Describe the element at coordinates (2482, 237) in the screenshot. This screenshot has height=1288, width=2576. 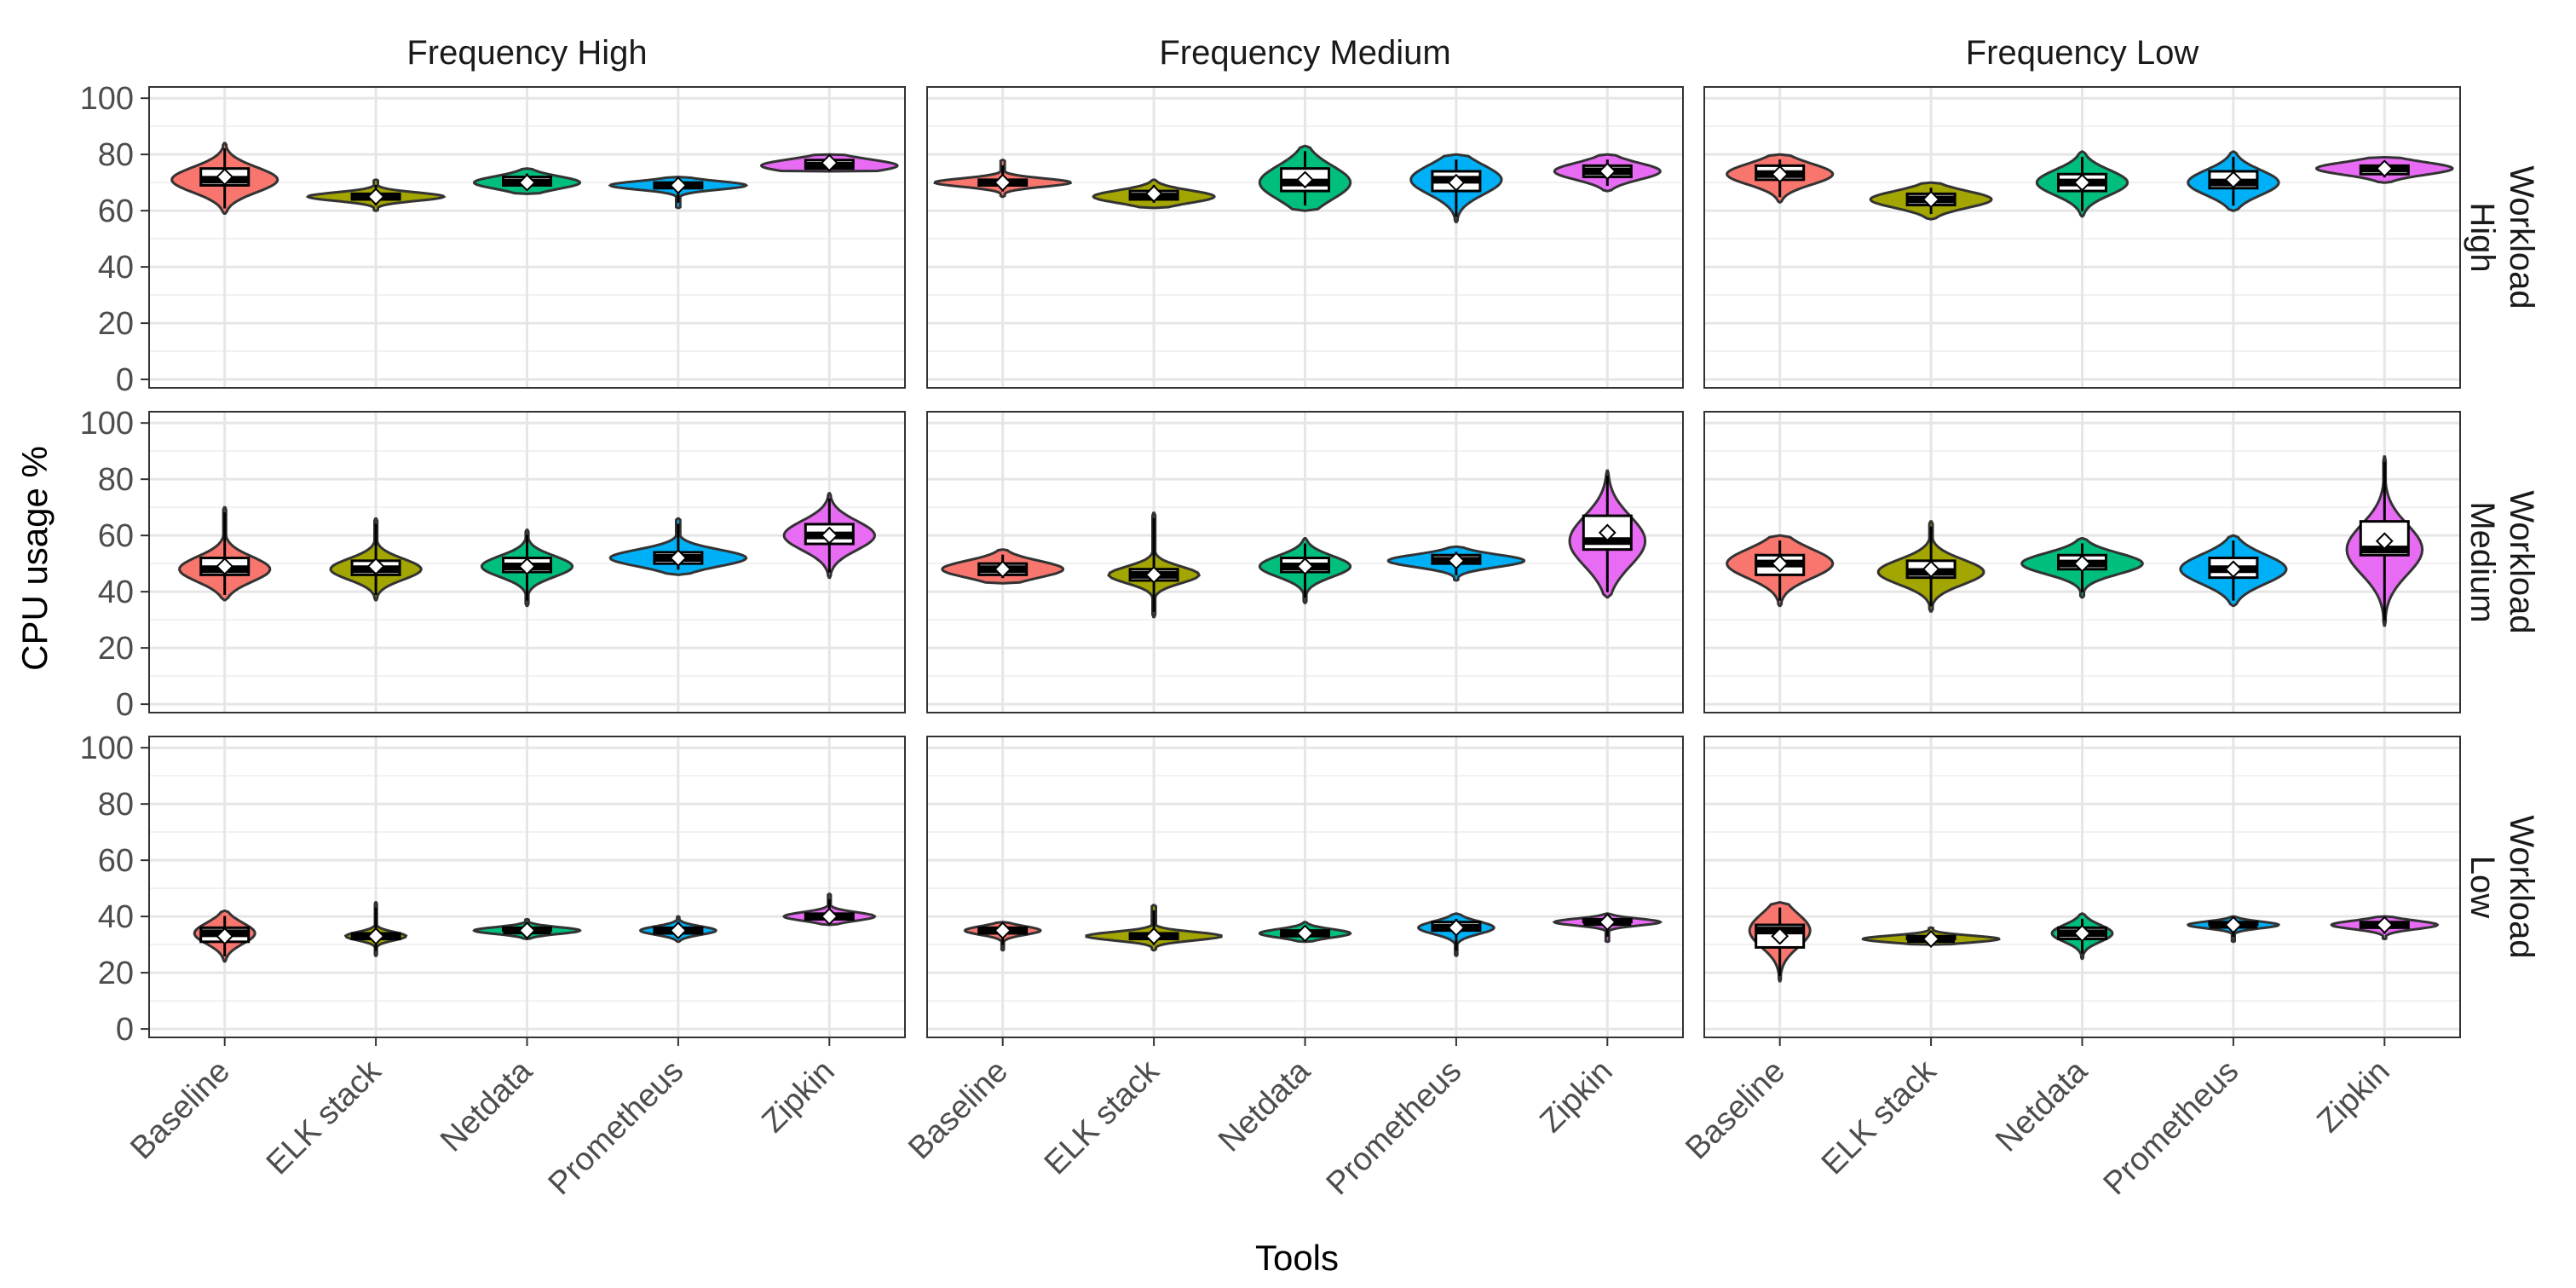
I see `facet-row-label-line: High` at that location.